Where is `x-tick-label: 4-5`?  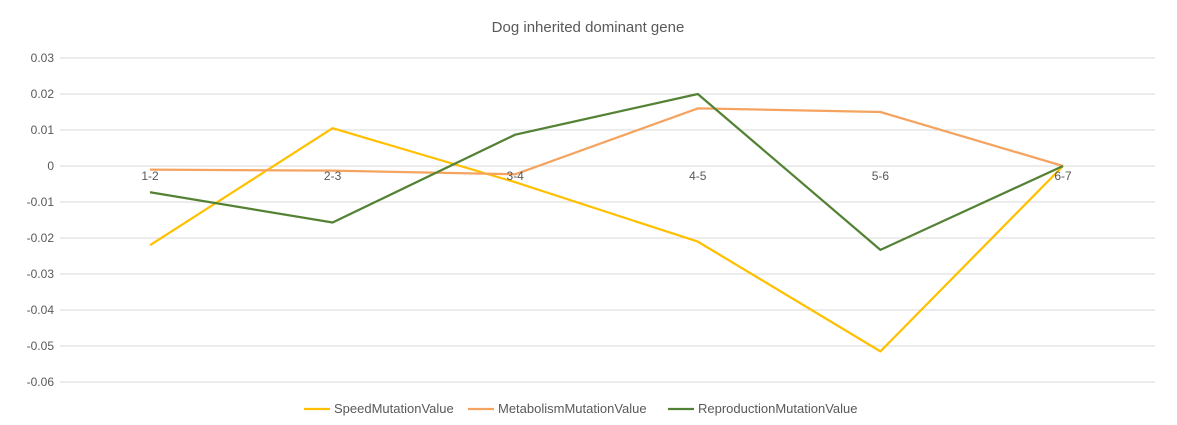 x-tick-label: 4-5 is located at coordinates (698, 176).